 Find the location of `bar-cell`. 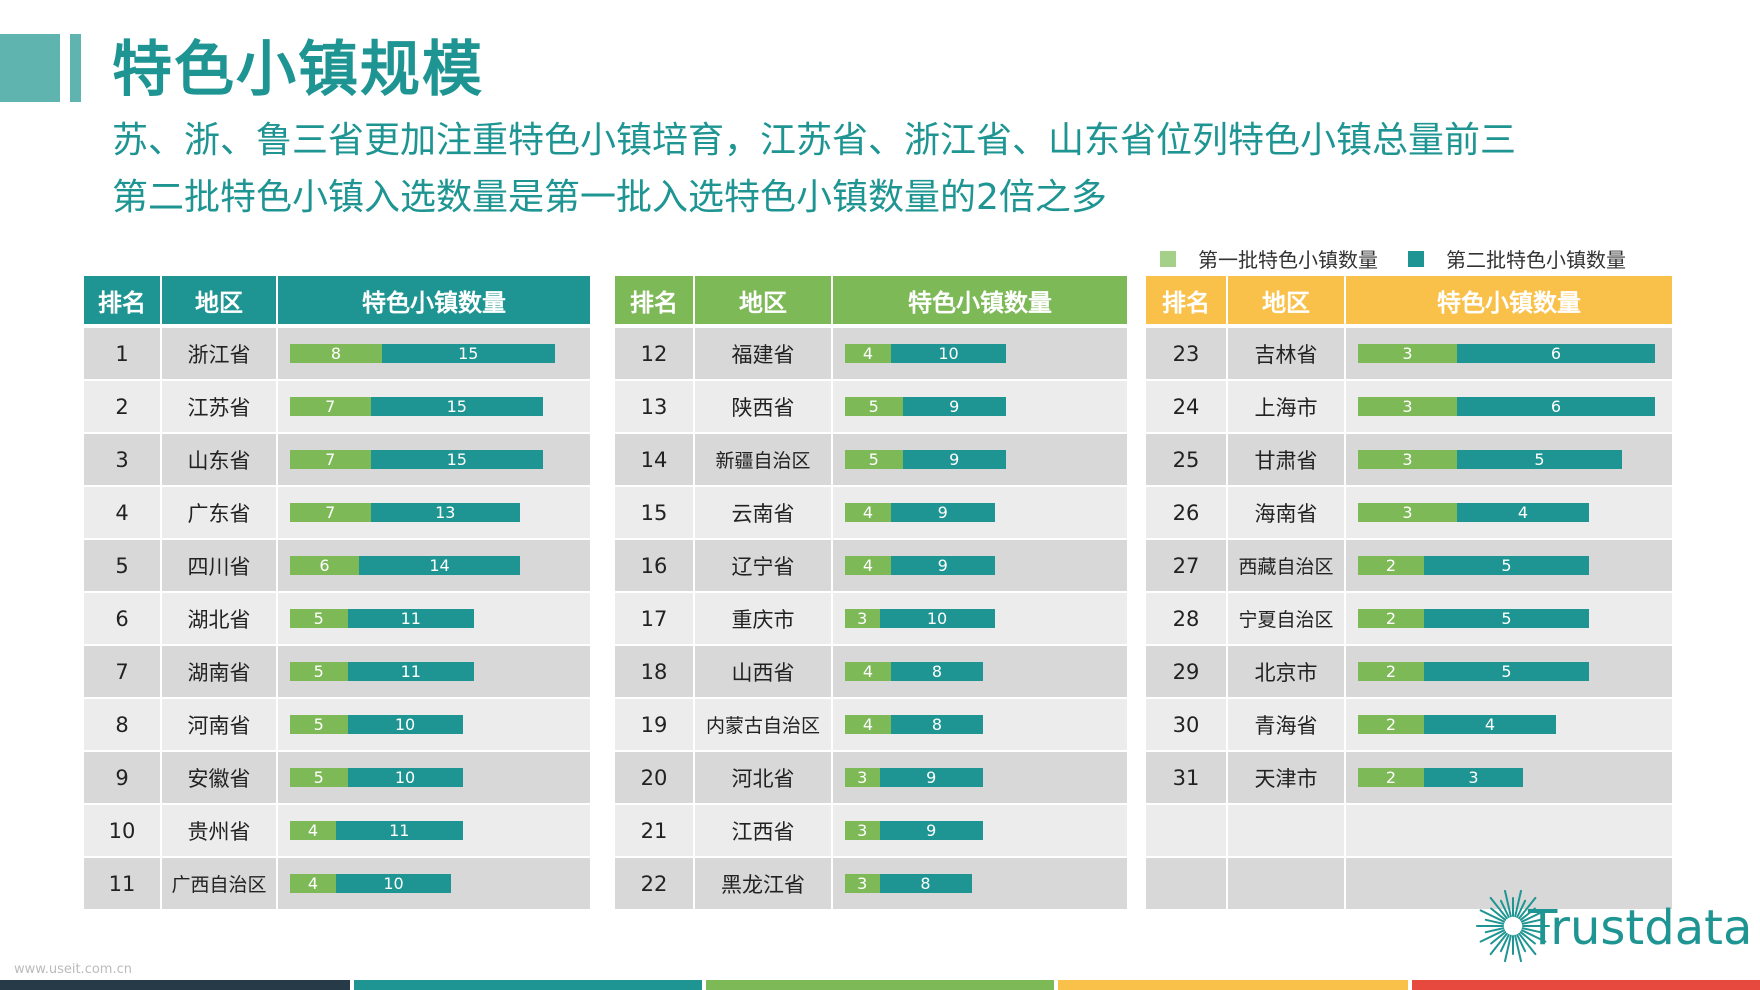

bar-cell is located at coordinates (1510, 883).